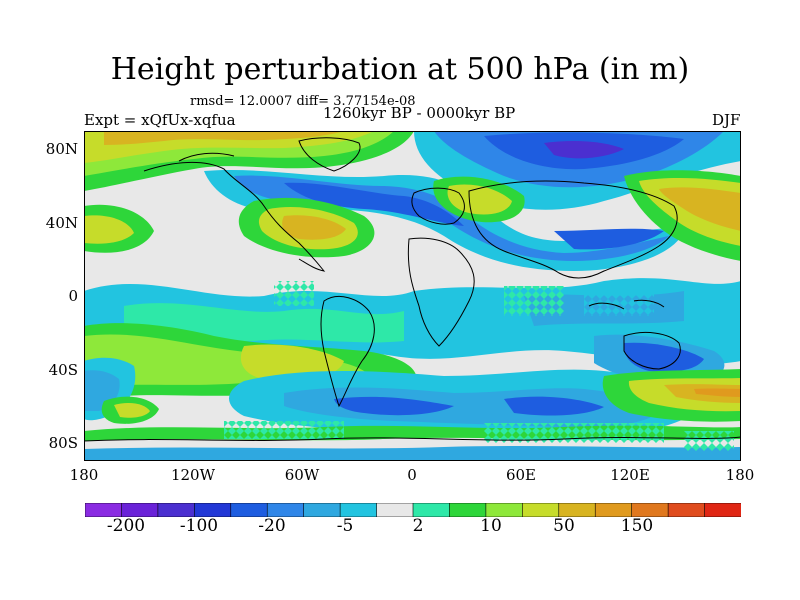 The height and width of the screenshot is (600, 800). What do you see at coordinates (400, 69) in the screenshot?
I see `map-title: Height perturbation at 500 hPa (in m)` at bounding box center [400, 69].